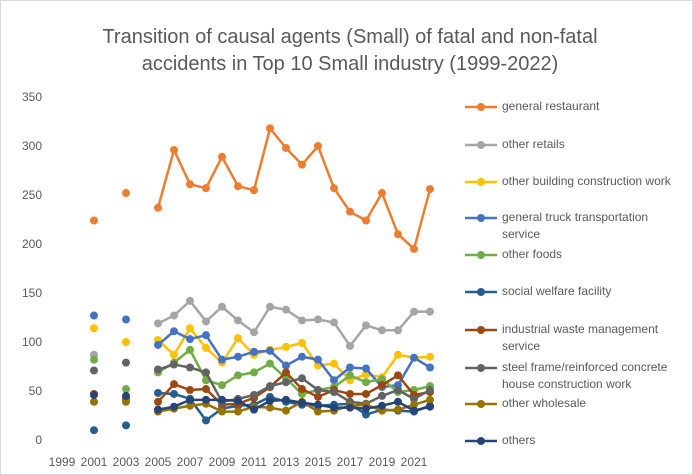 The height and width of the screenshot is (475, 693). Describe the element at coordinates (126, 462) in the screenshot. I see `x-tick-label: 2003` at that location.